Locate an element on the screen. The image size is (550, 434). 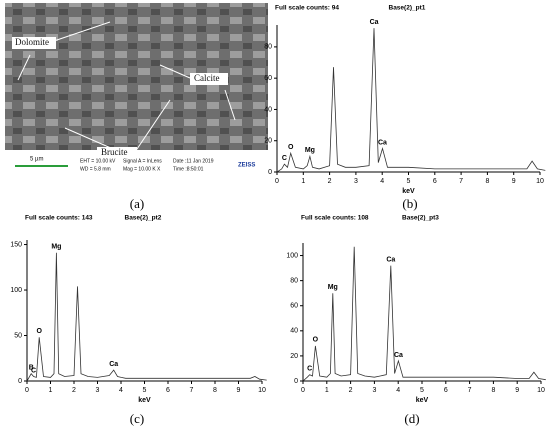
info: Time :8:50:01 is located at coordinates (188, 169).